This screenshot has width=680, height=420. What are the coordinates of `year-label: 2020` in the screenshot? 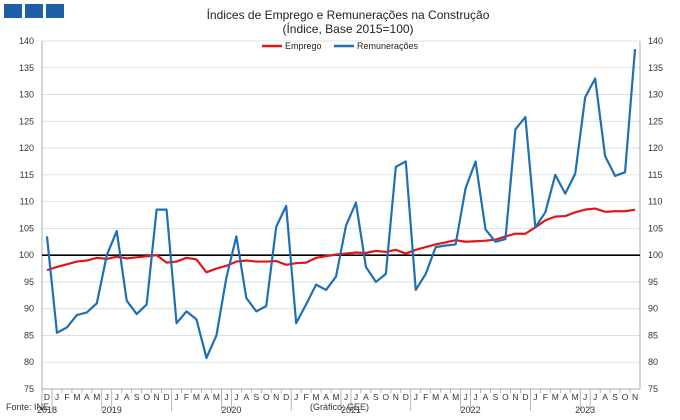 It's located at (231, 410).